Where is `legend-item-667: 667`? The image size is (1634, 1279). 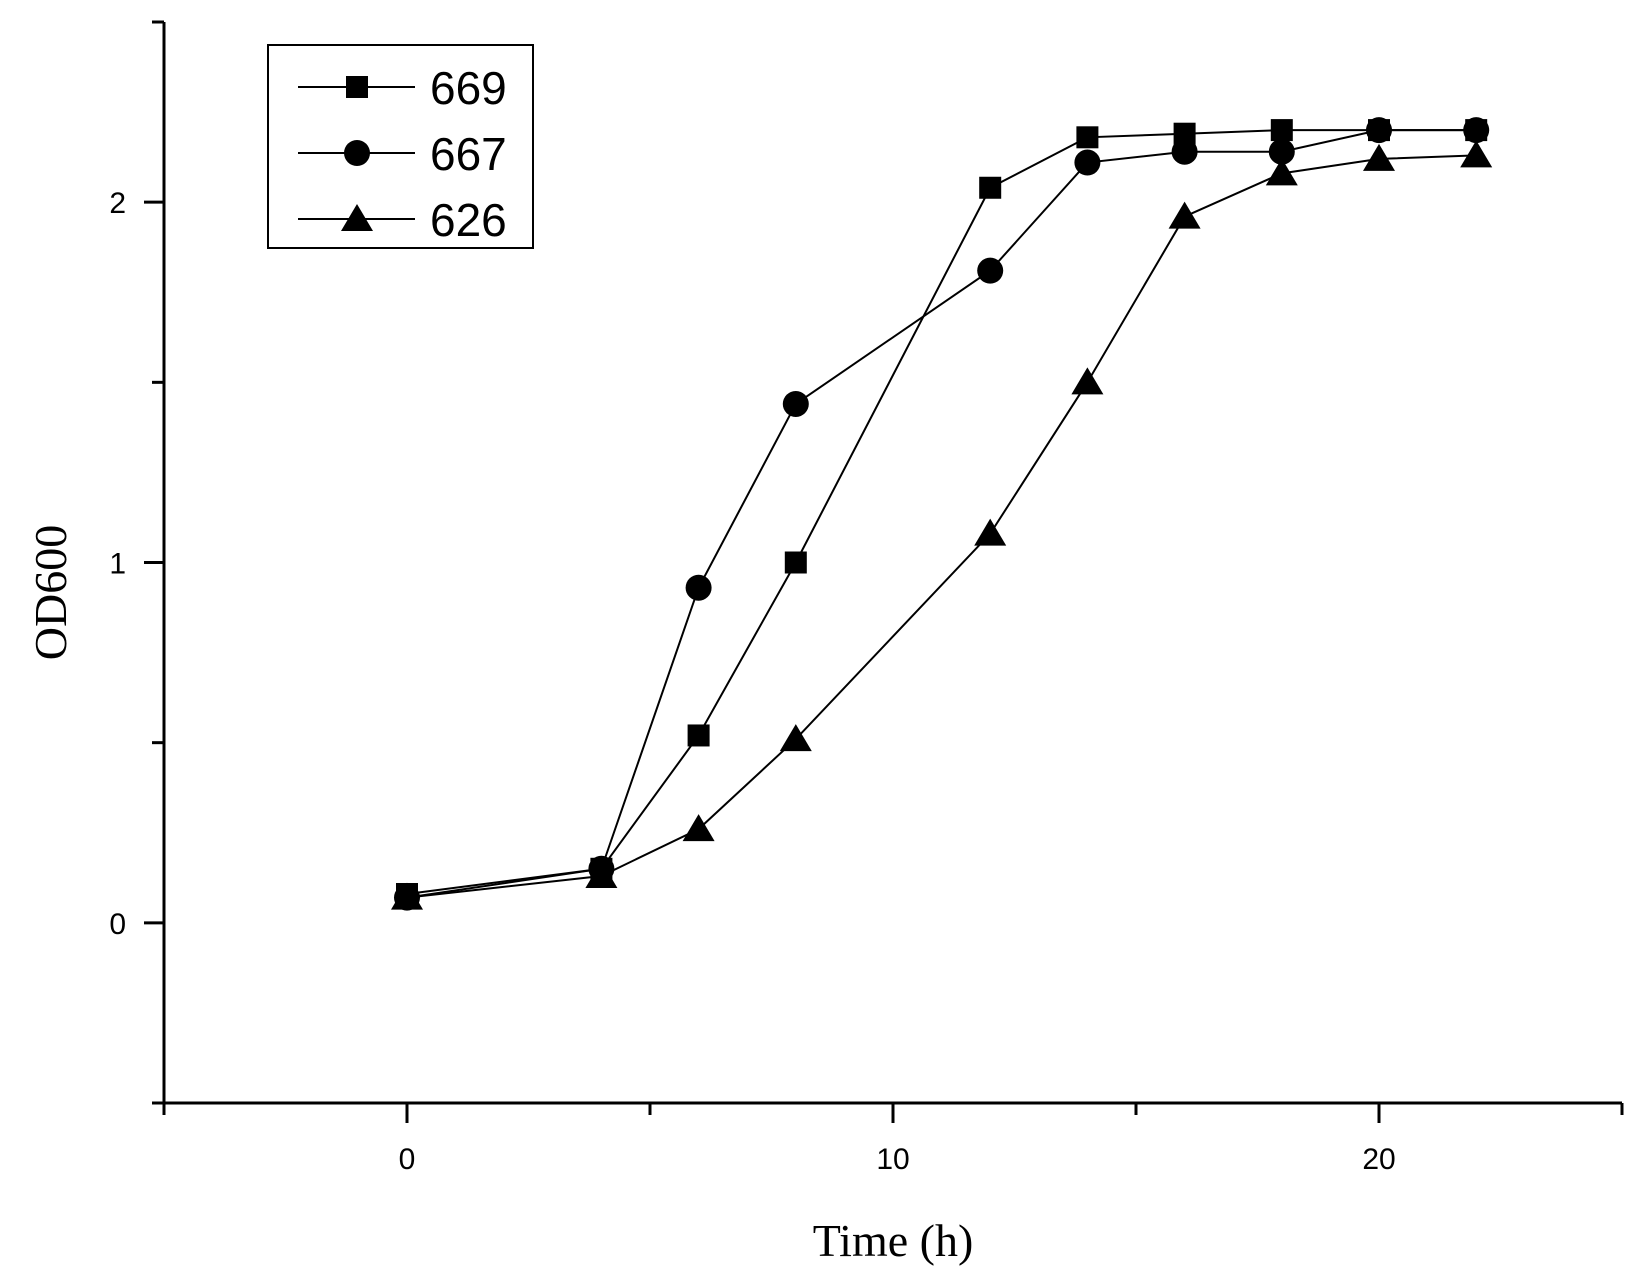 legend-item-667: 667 is located at coordinates (402, 154).